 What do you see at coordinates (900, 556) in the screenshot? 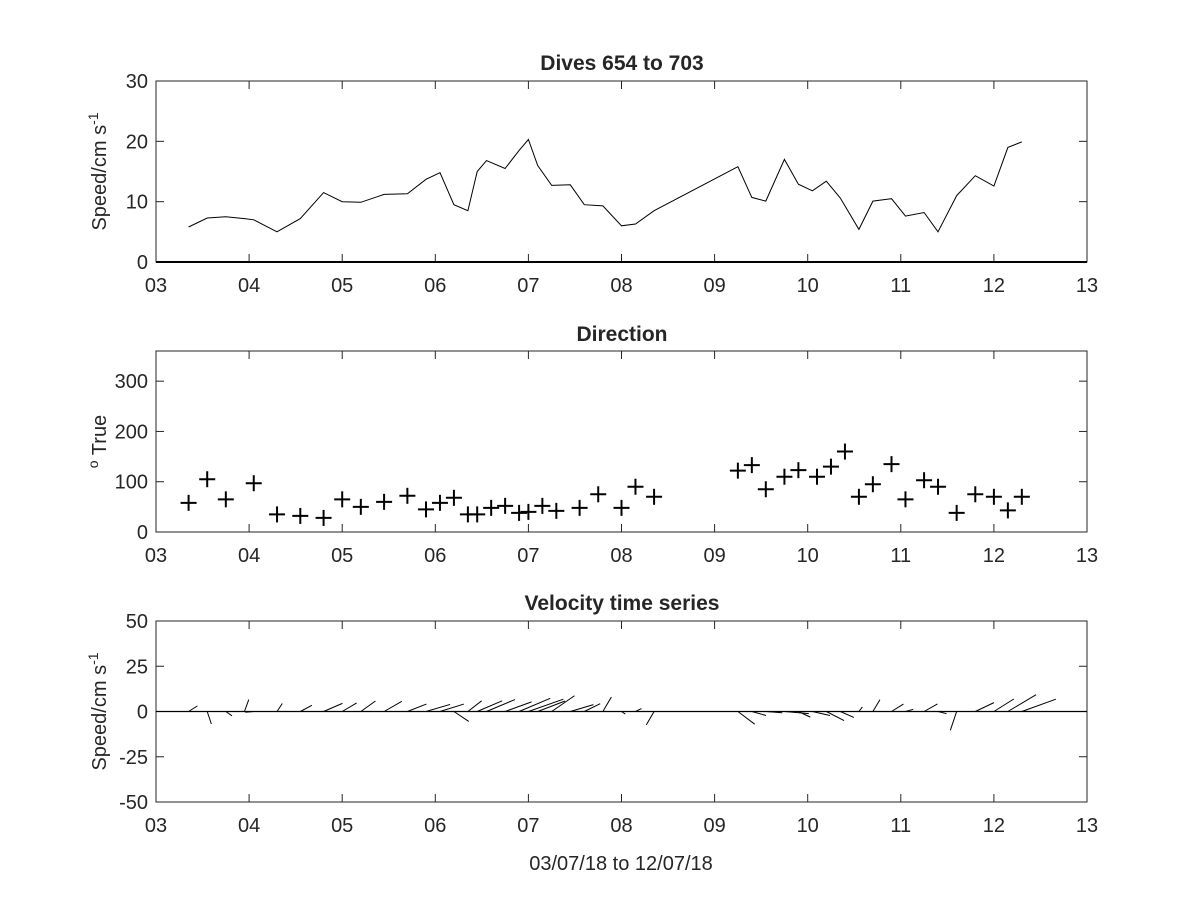
I see `direction-x-tick-label: 11` at bounding box center [900, 556].